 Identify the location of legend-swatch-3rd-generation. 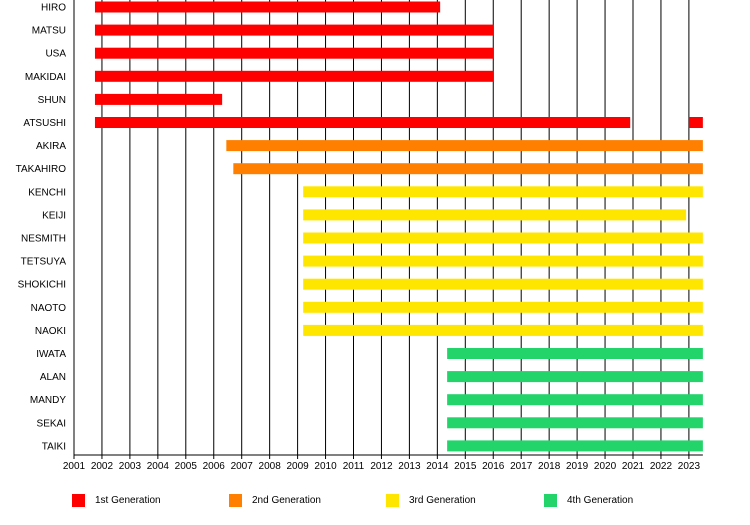
(392, 500).